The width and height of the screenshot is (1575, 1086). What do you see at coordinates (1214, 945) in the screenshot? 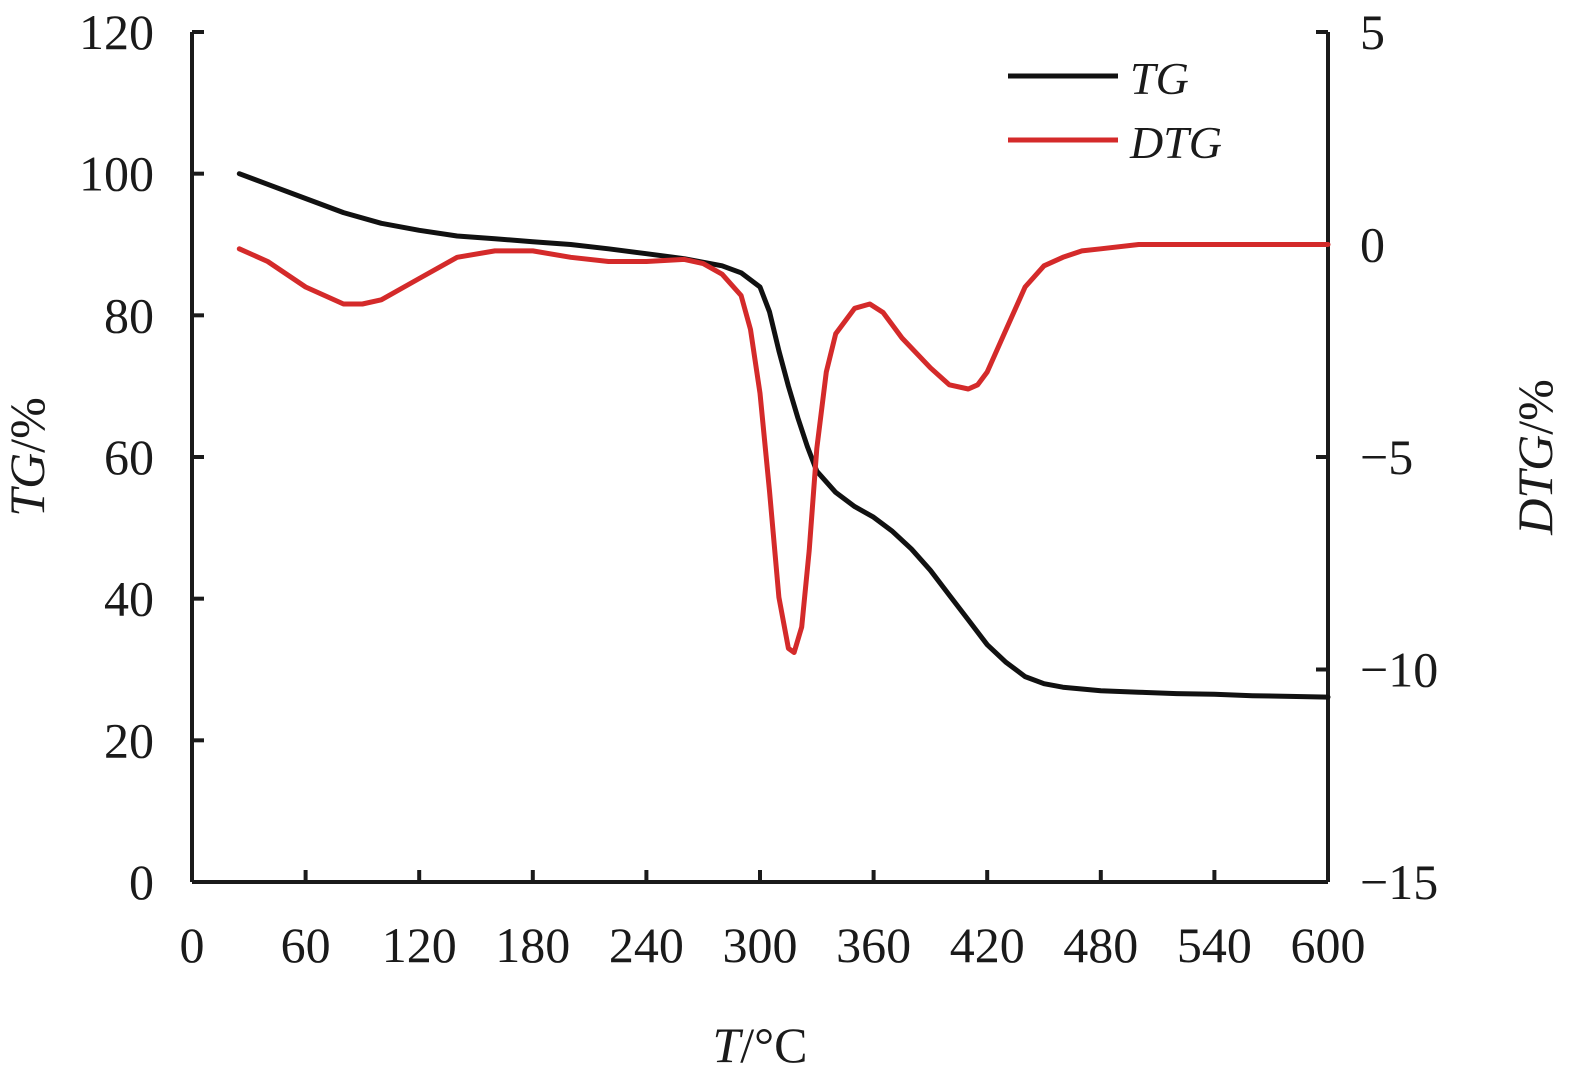
I see `x-tick-label: 540` at bounding box center [1214, 945].